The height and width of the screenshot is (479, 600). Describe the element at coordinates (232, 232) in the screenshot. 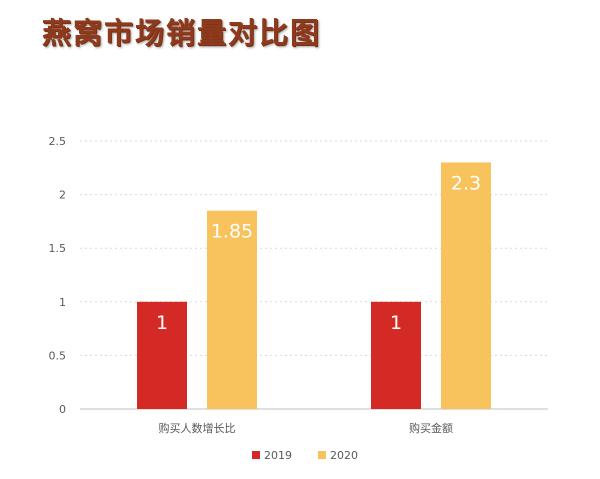

I see `data-label: 1.85` at that location.